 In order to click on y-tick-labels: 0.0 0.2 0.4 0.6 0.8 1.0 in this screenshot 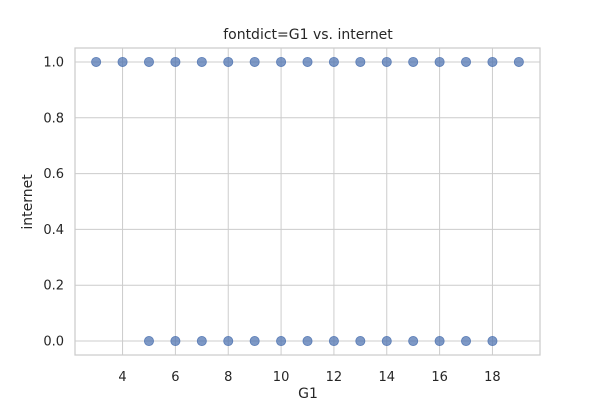, I will do `click(53, 202)`.